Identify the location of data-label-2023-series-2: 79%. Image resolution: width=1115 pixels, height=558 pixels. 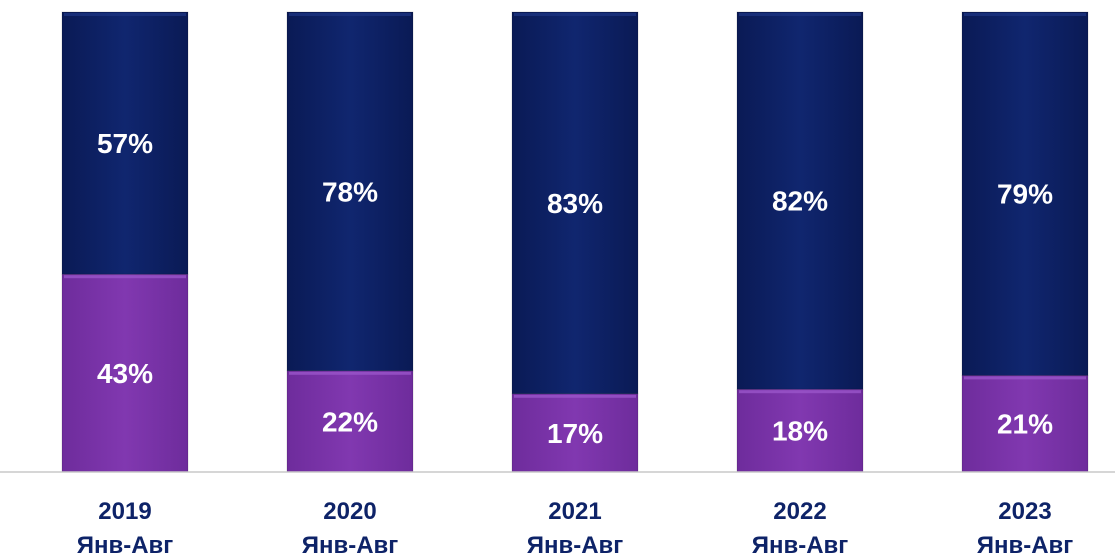
(1025, 194).